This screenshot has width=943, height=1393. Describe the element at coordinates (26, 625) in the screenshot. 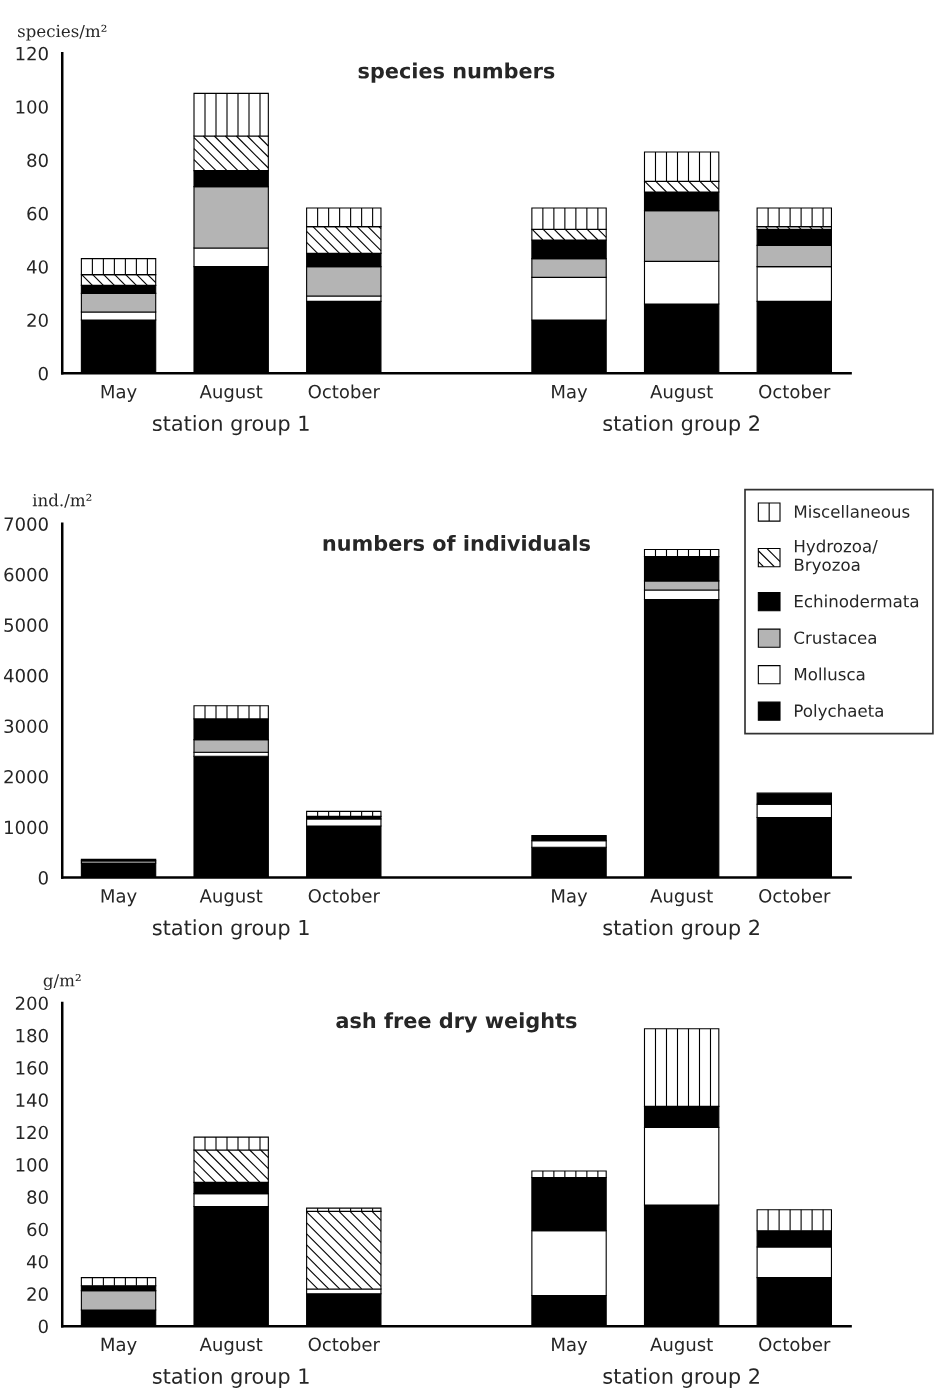

I see `y-tick-label: 5000` at that location.